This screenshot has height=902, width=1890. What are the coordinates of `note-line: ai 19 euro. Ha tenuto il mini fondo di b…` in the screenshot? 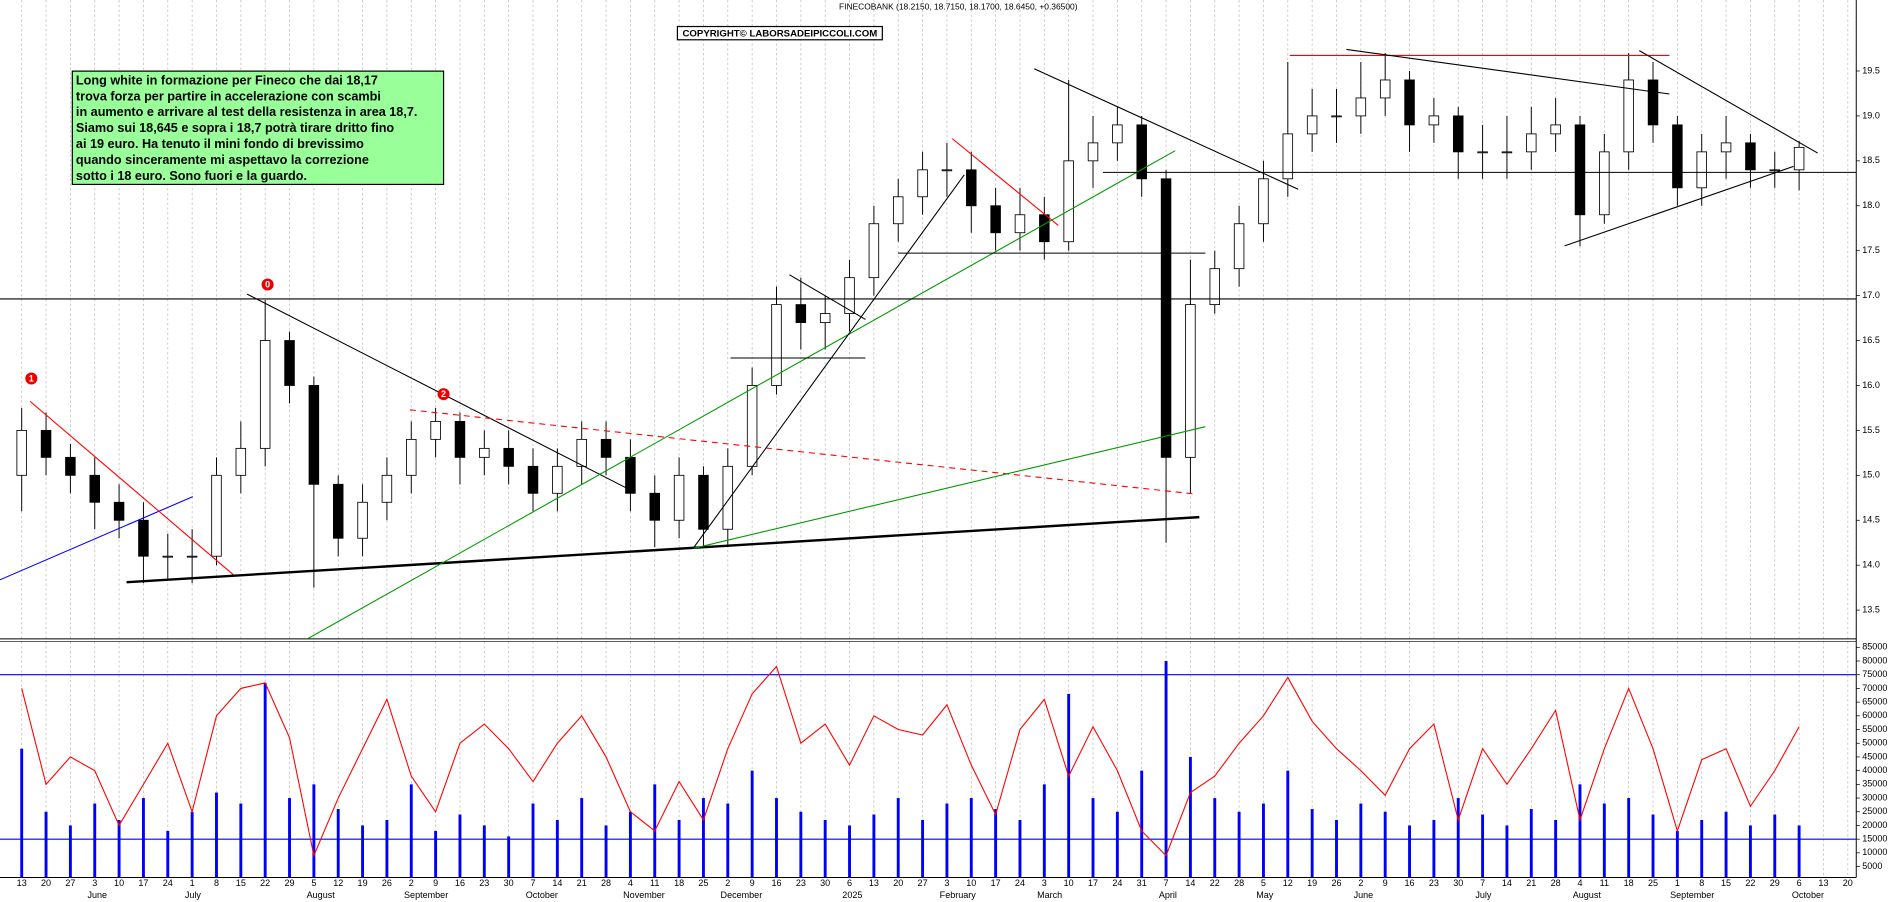 It's located at (220, 144).